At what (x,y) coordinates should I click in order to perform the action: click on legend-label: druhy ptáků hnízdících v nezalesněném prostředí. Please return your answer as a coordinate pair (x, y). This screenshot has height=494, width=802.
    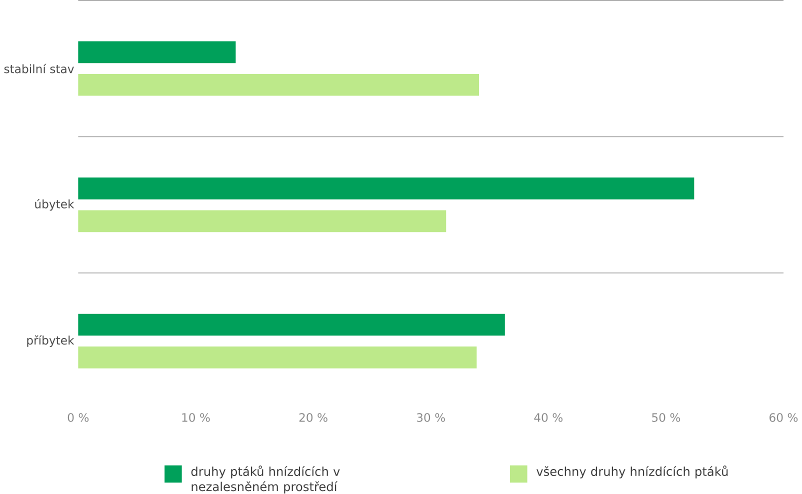
    Looking at the image, I should click on (265, 480).